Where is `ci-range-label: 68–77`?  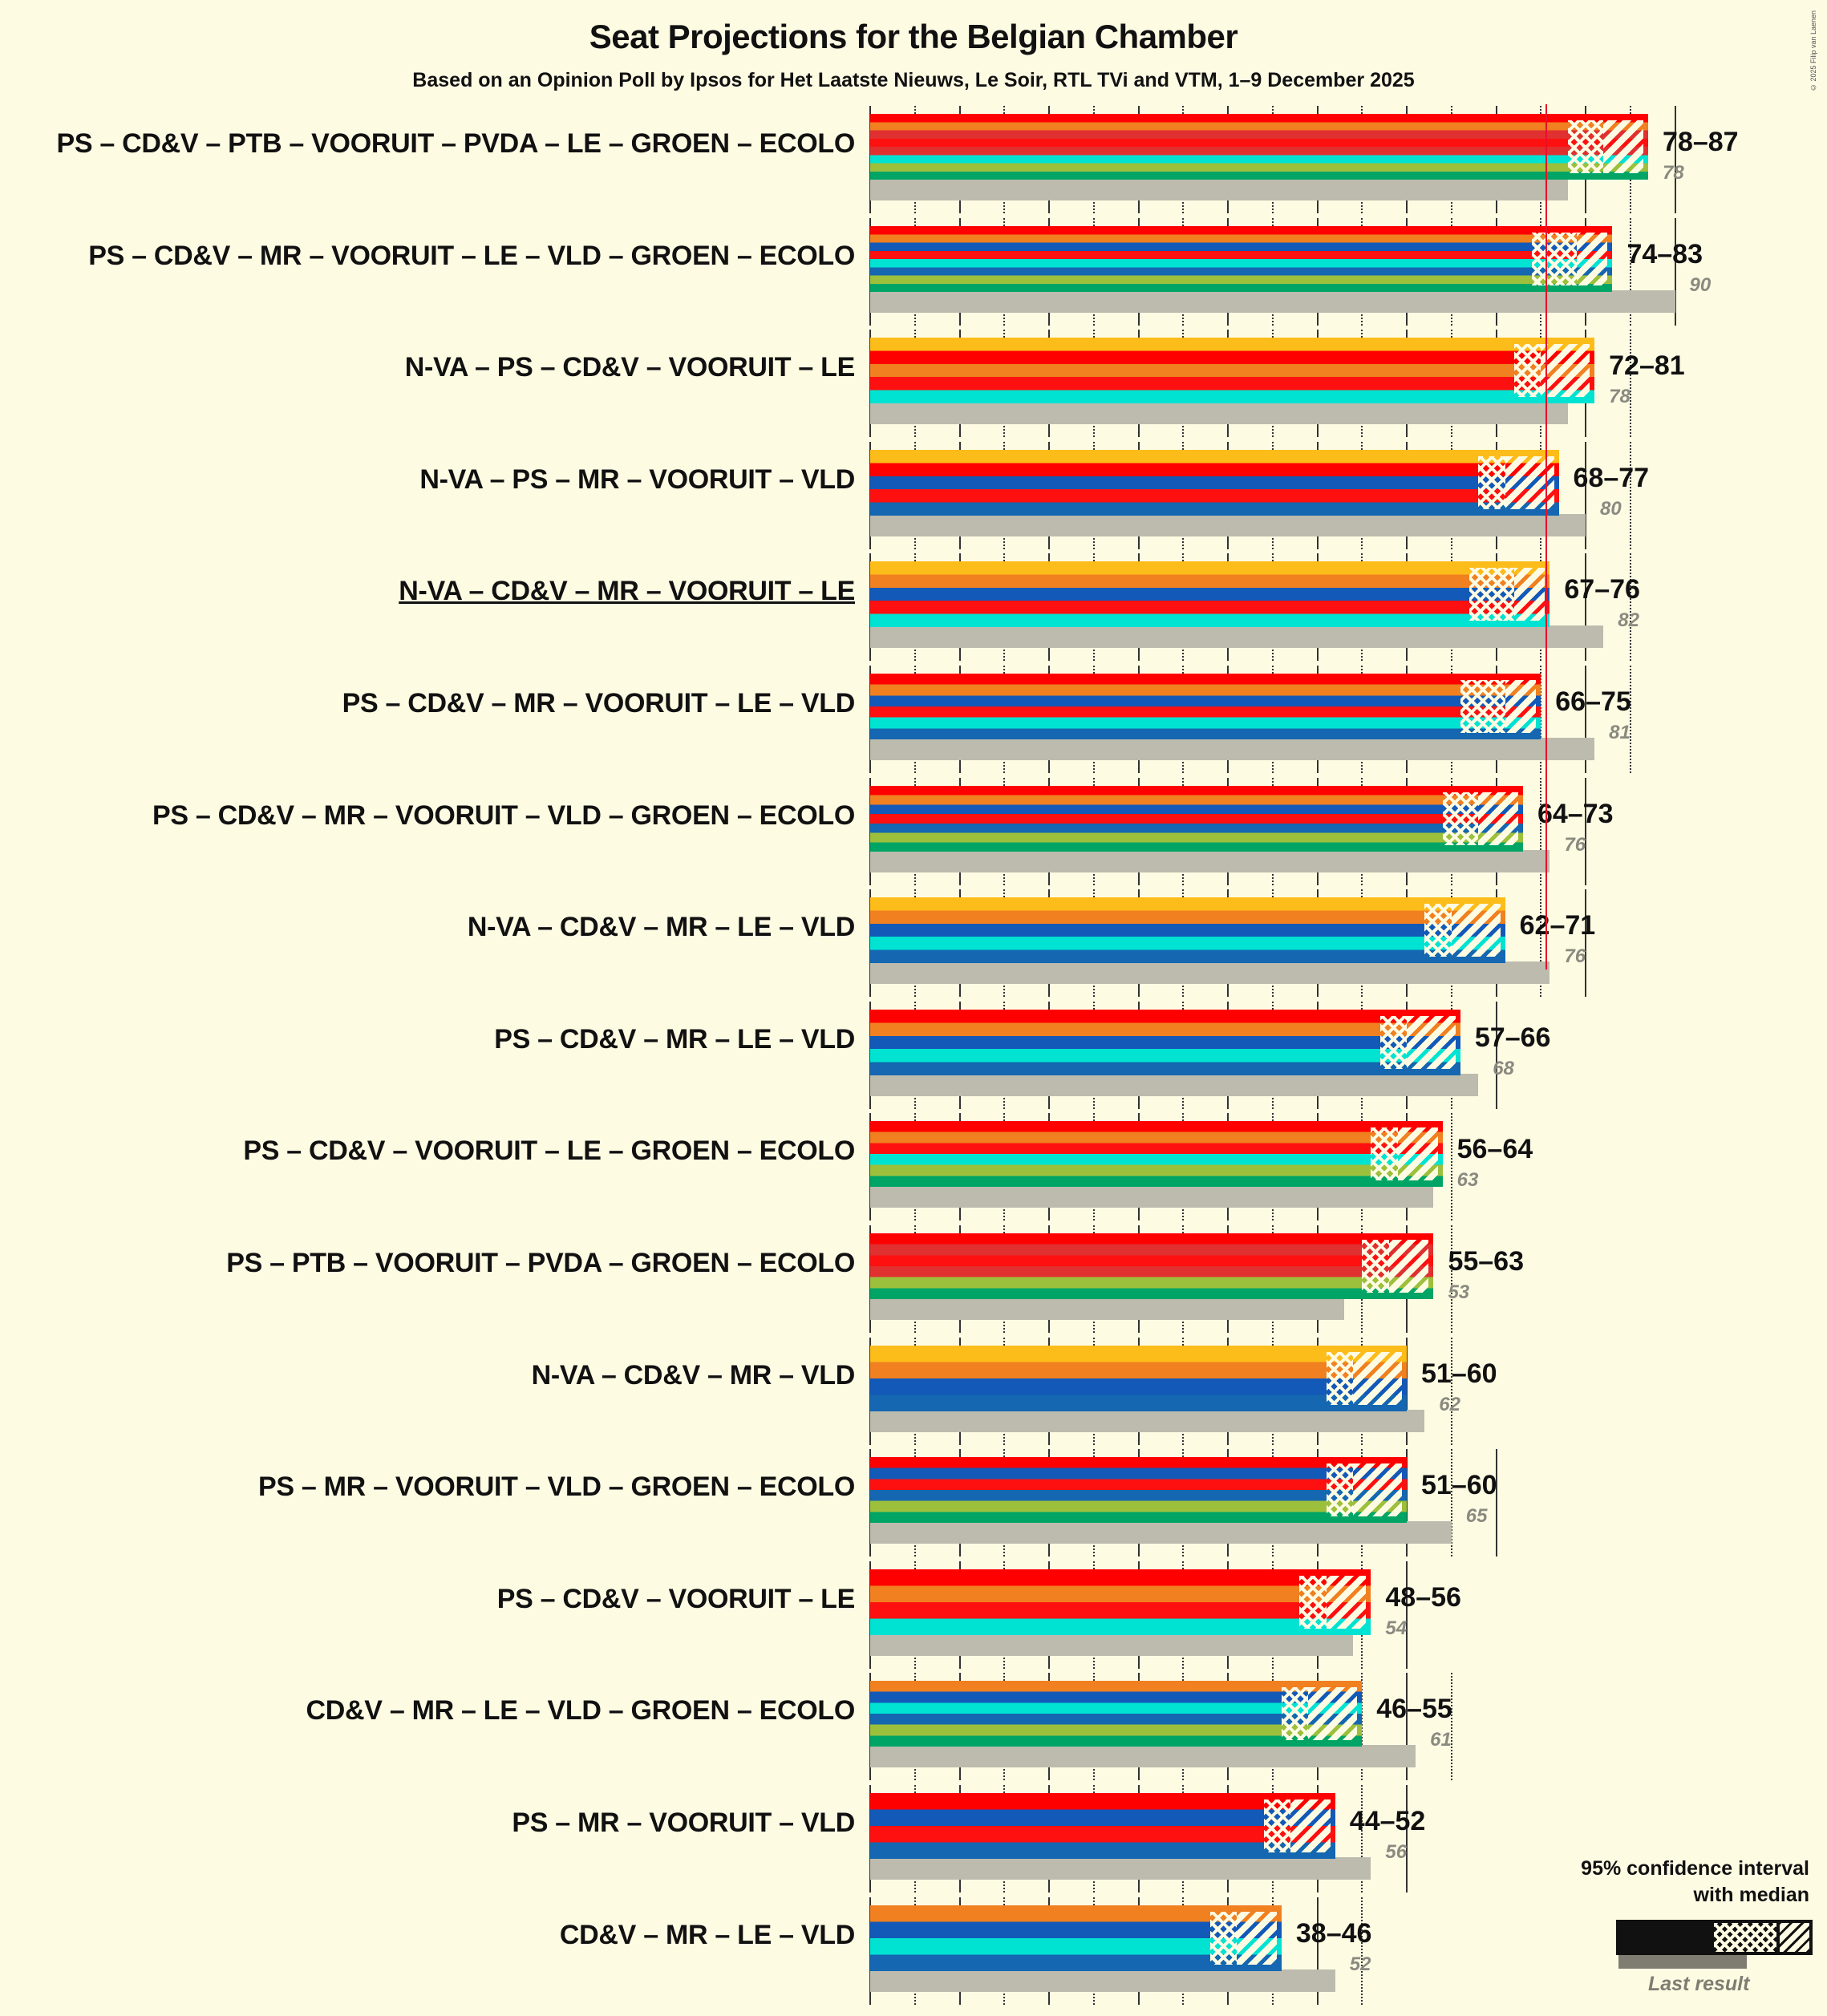 ci-range-label: 68–77 is located at coordinates (1611, 477).